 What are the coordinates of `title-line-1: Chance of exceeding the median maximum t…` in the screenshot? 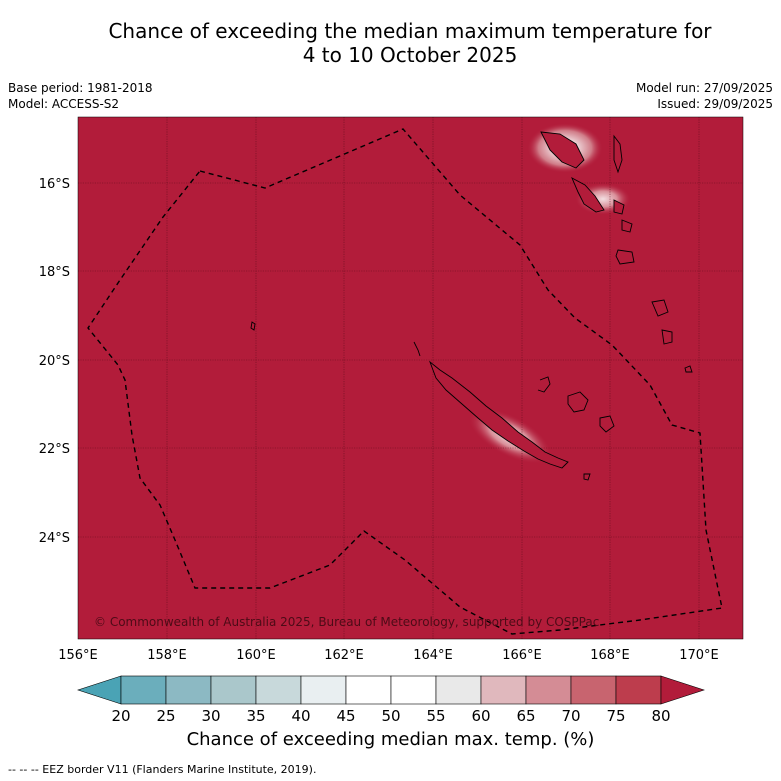 It's located at (410, 31).